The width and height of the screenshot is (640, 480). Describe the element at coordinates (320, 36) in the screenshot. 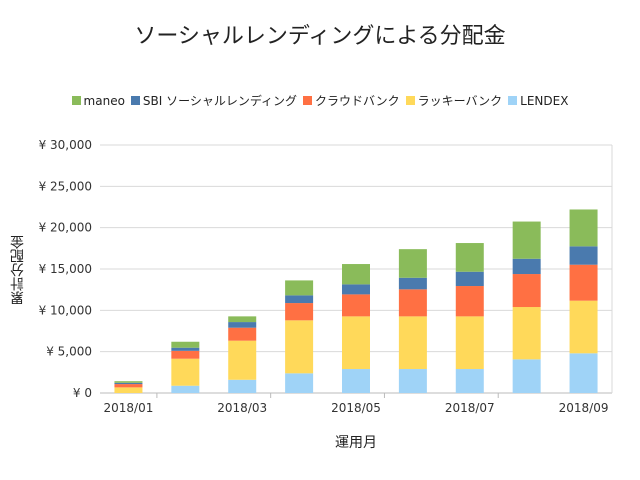

I see `chart-title: ソーシャルレンディングによる分配金` at that location.